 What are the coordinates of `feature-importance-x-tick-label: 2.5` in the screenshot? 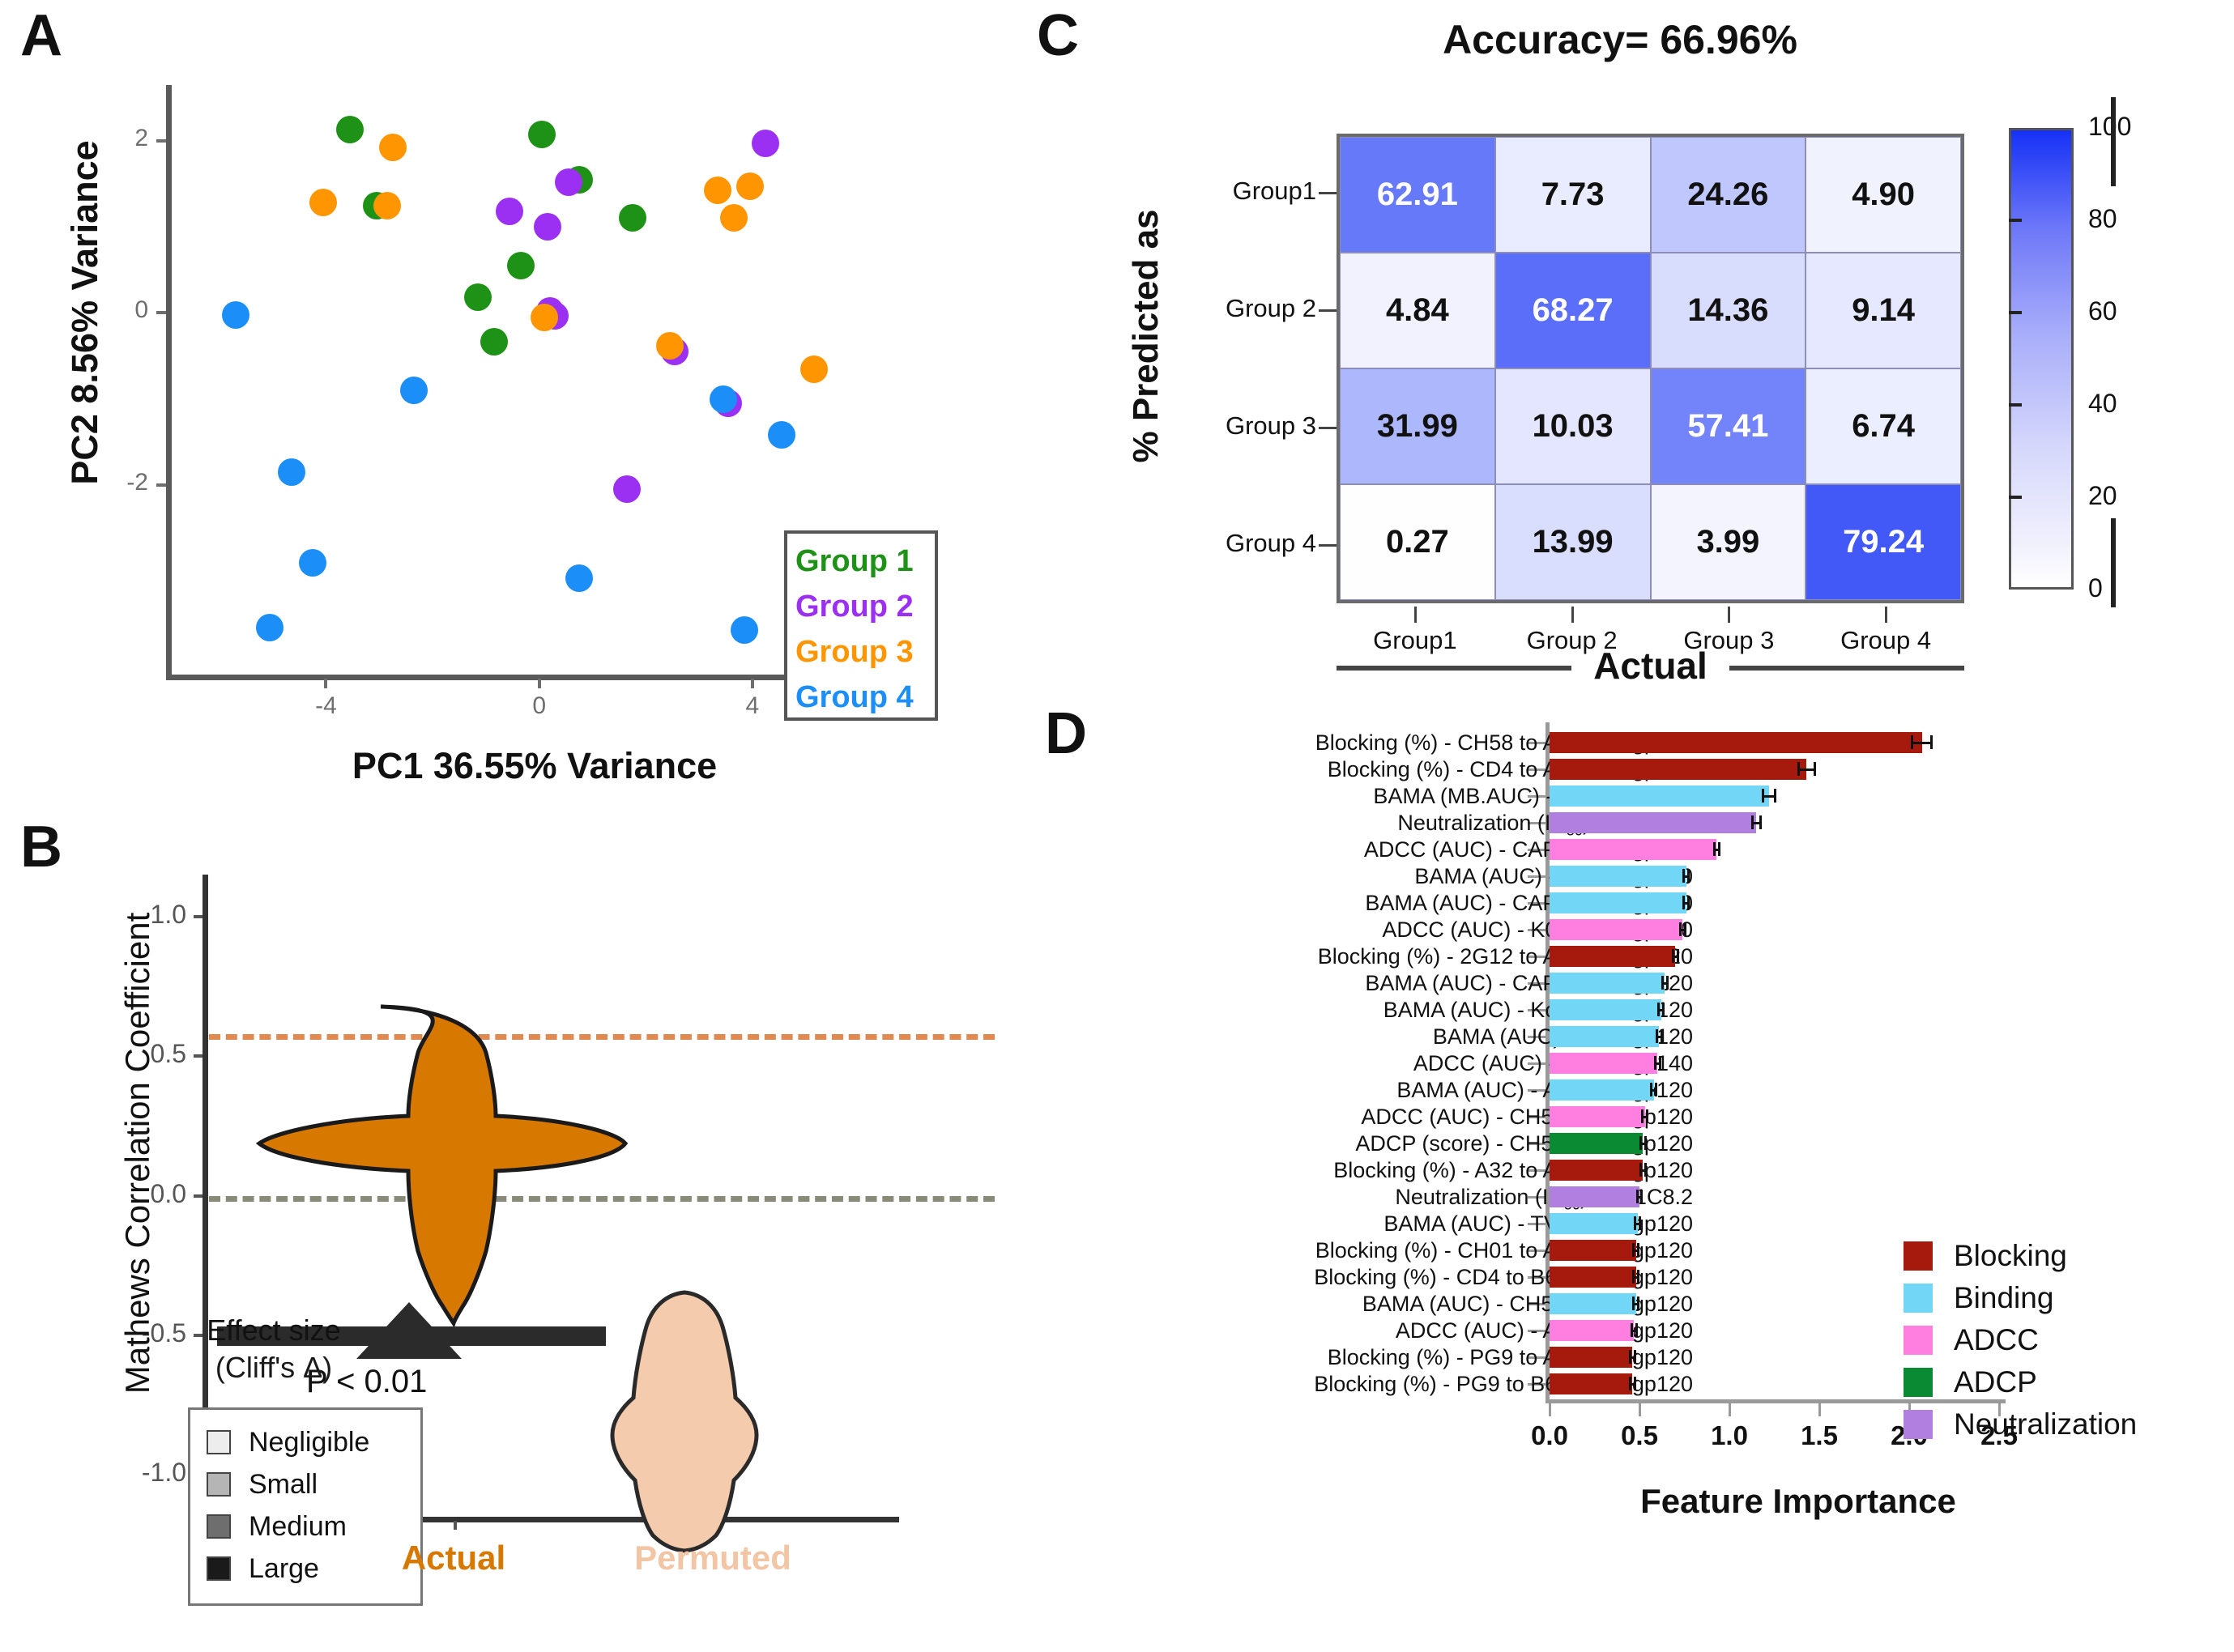 It's located at (1999, 1435).